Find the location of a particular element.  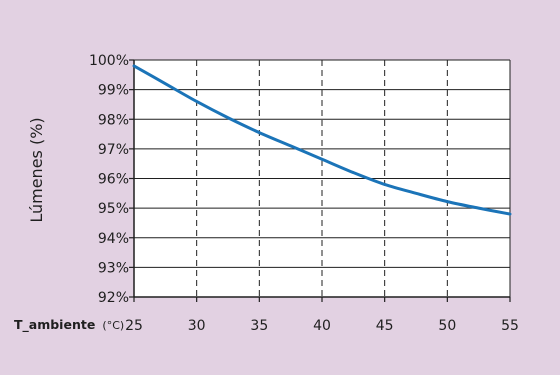

x-axis-ticks is located at coordinates (322, 299).